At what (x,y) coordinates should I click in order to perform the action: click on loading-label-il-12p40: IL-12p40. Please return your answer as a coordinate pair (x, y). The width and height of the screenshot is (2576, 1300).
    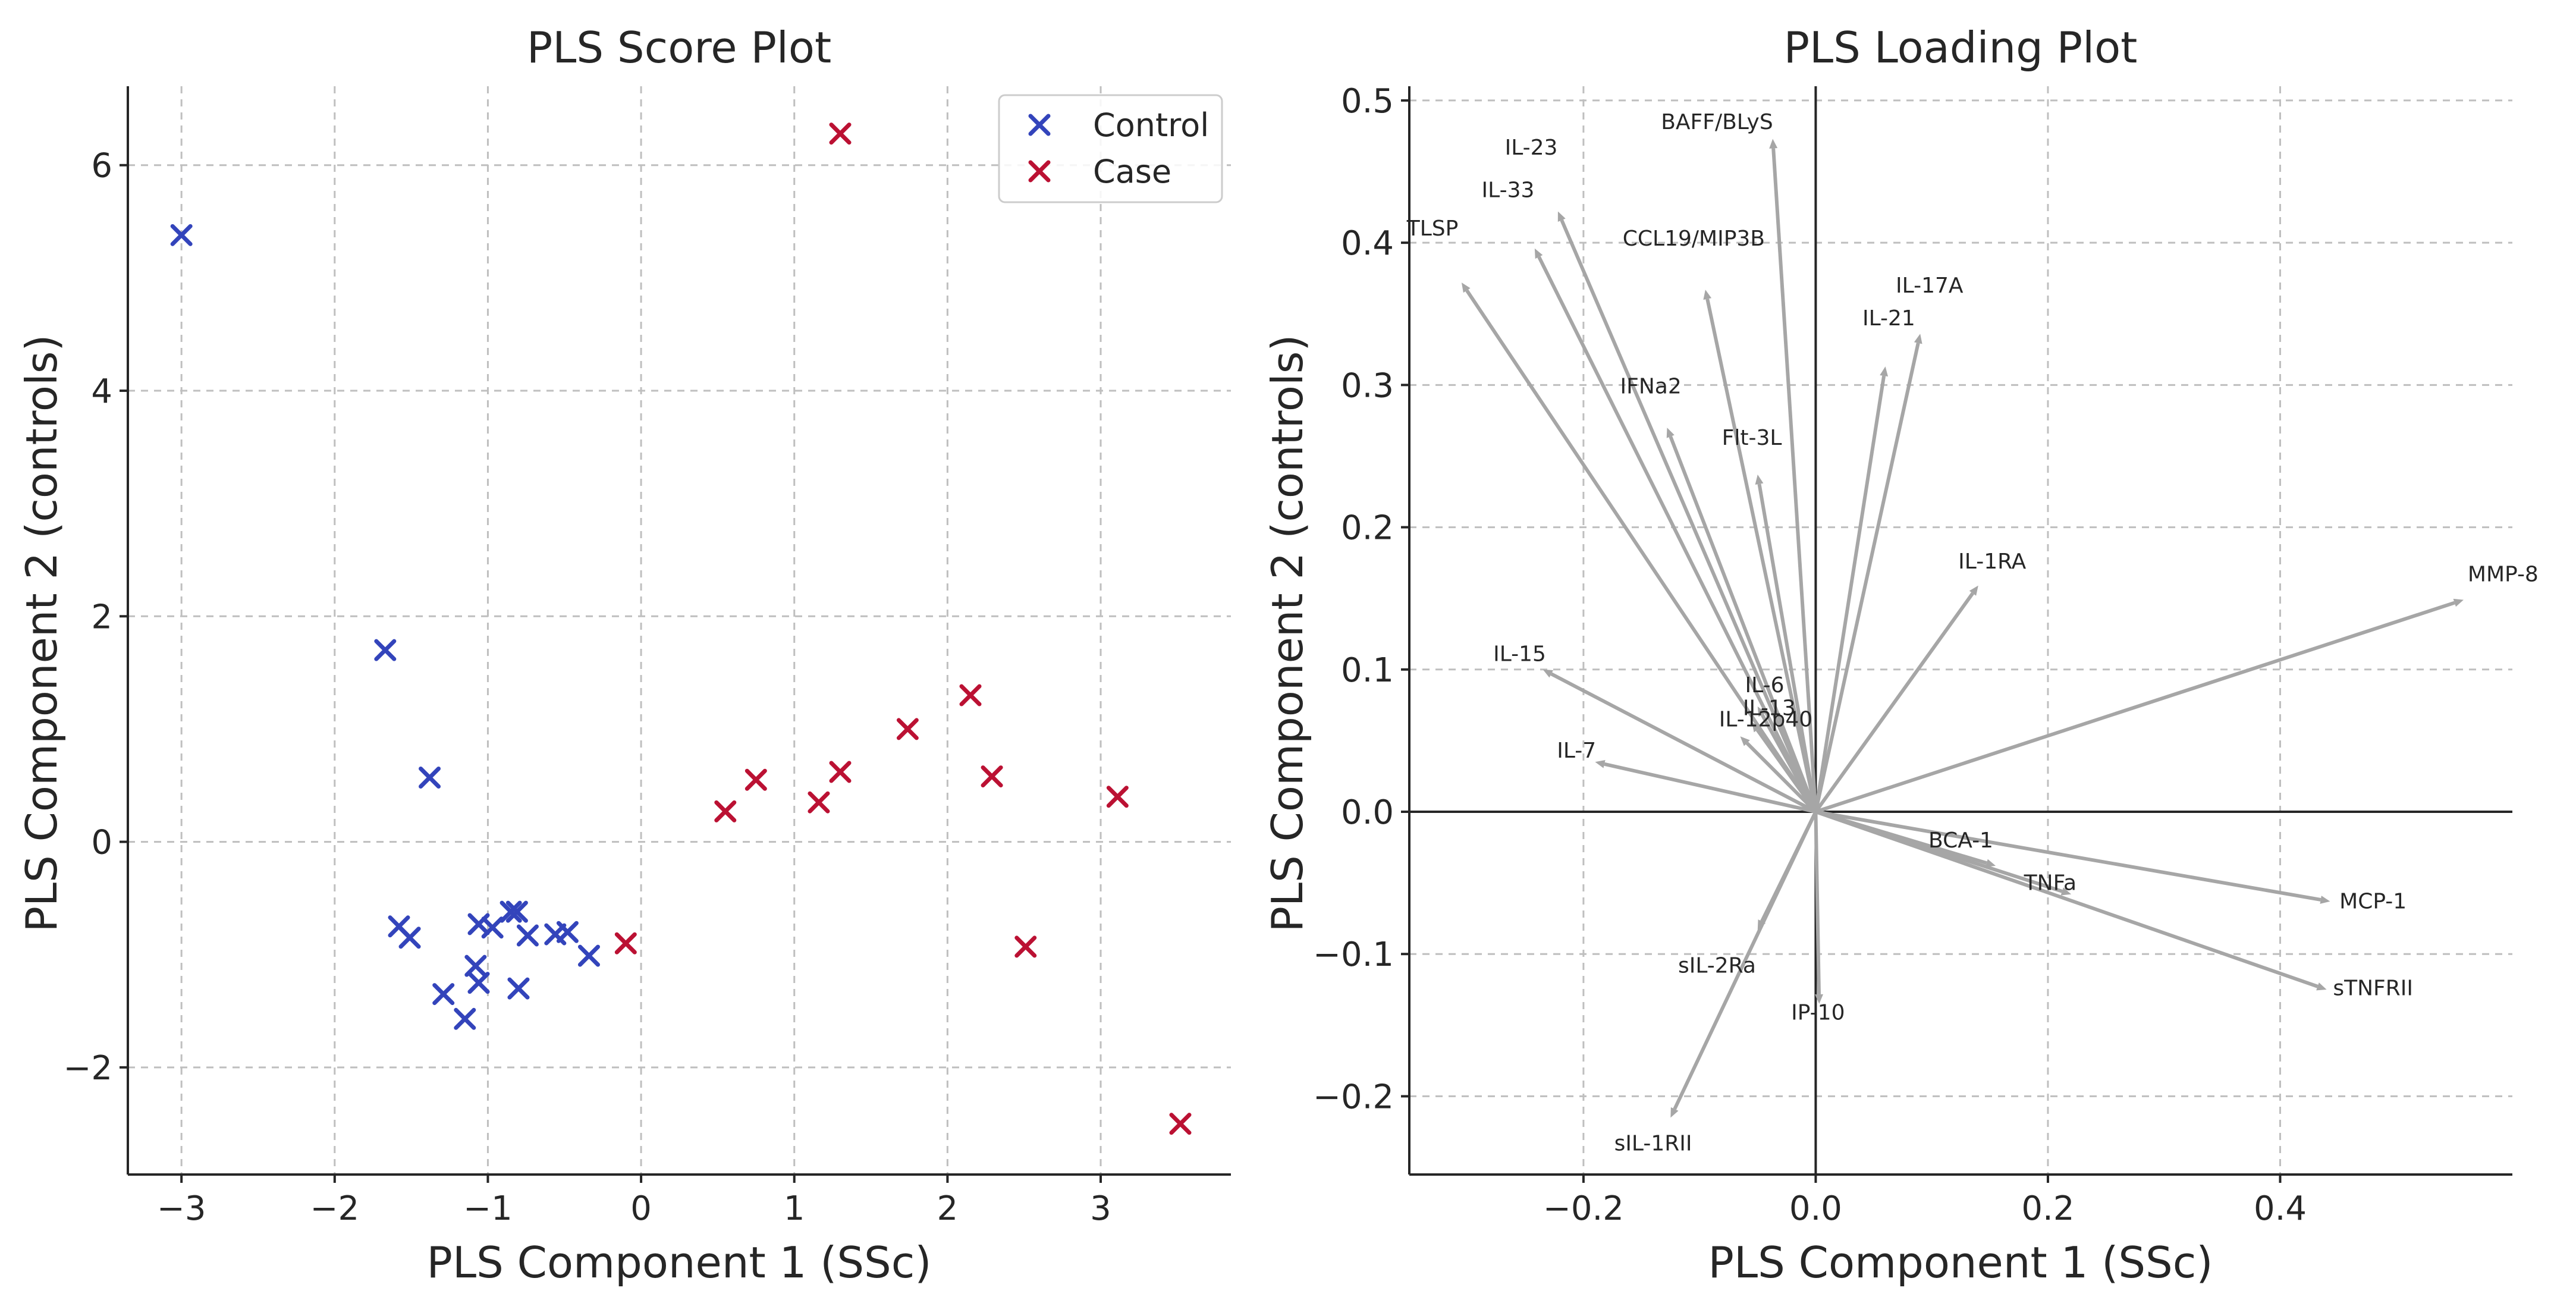
    Looking at the image, I should click on (1766, 719).